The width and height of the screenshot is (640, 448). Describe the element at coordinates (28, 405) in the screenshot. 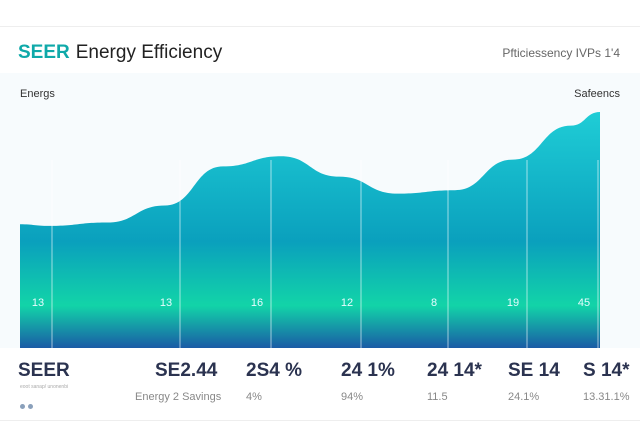

I see `pager-dots` at that location.